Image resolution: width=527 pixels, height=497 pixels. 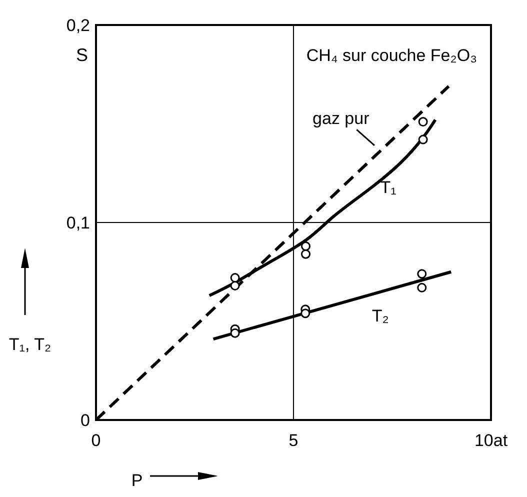 What do you see at coordinates (78, 25) in the screenshot?
I see `y-tick-label: 0,2` at bounding box center [78, 25].